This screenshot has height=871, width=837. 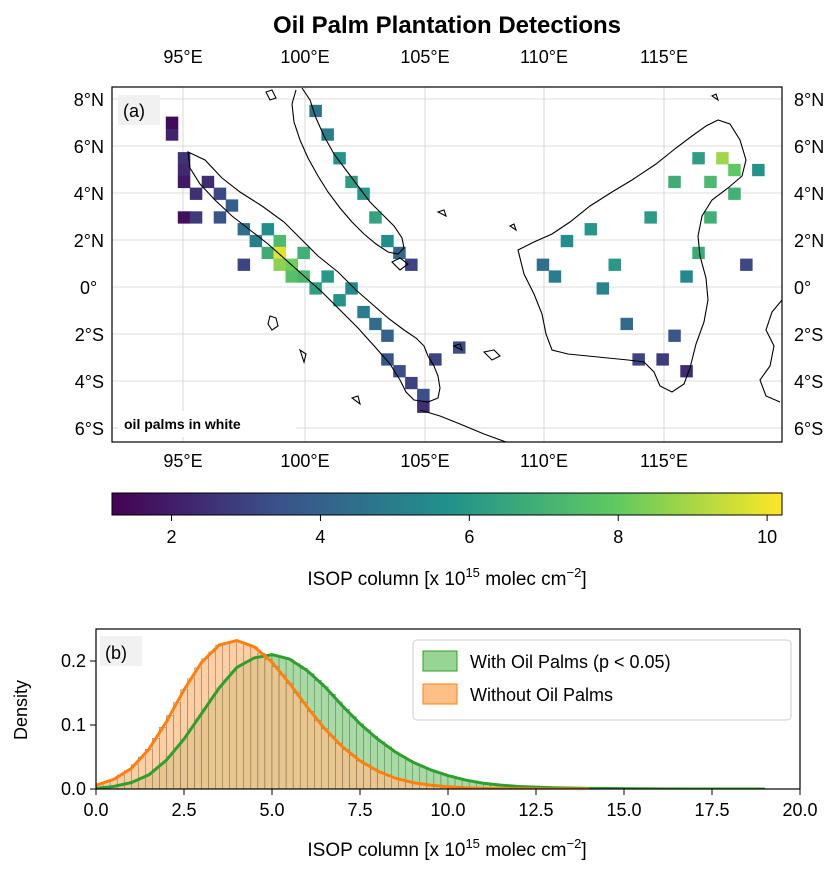 What do you see at coordinates (574, 843) in the screenshot?
I see `hist-xlabel-unit-exp: −2` at bounding box center [574, 843].